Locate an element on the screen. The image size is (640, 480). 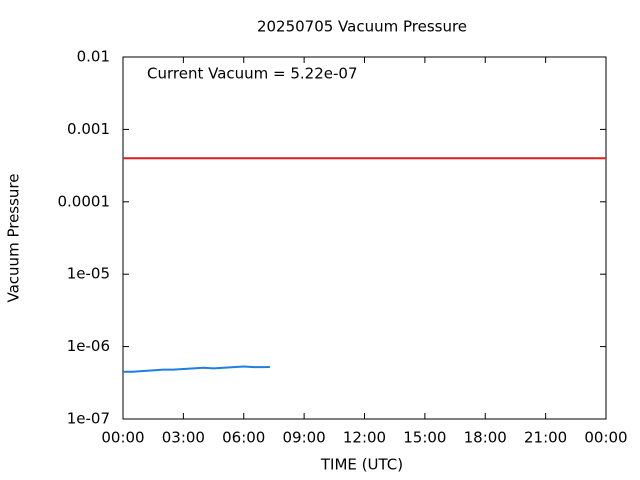
x-tick-label: 15:00 is located at coordinates (424, 438).